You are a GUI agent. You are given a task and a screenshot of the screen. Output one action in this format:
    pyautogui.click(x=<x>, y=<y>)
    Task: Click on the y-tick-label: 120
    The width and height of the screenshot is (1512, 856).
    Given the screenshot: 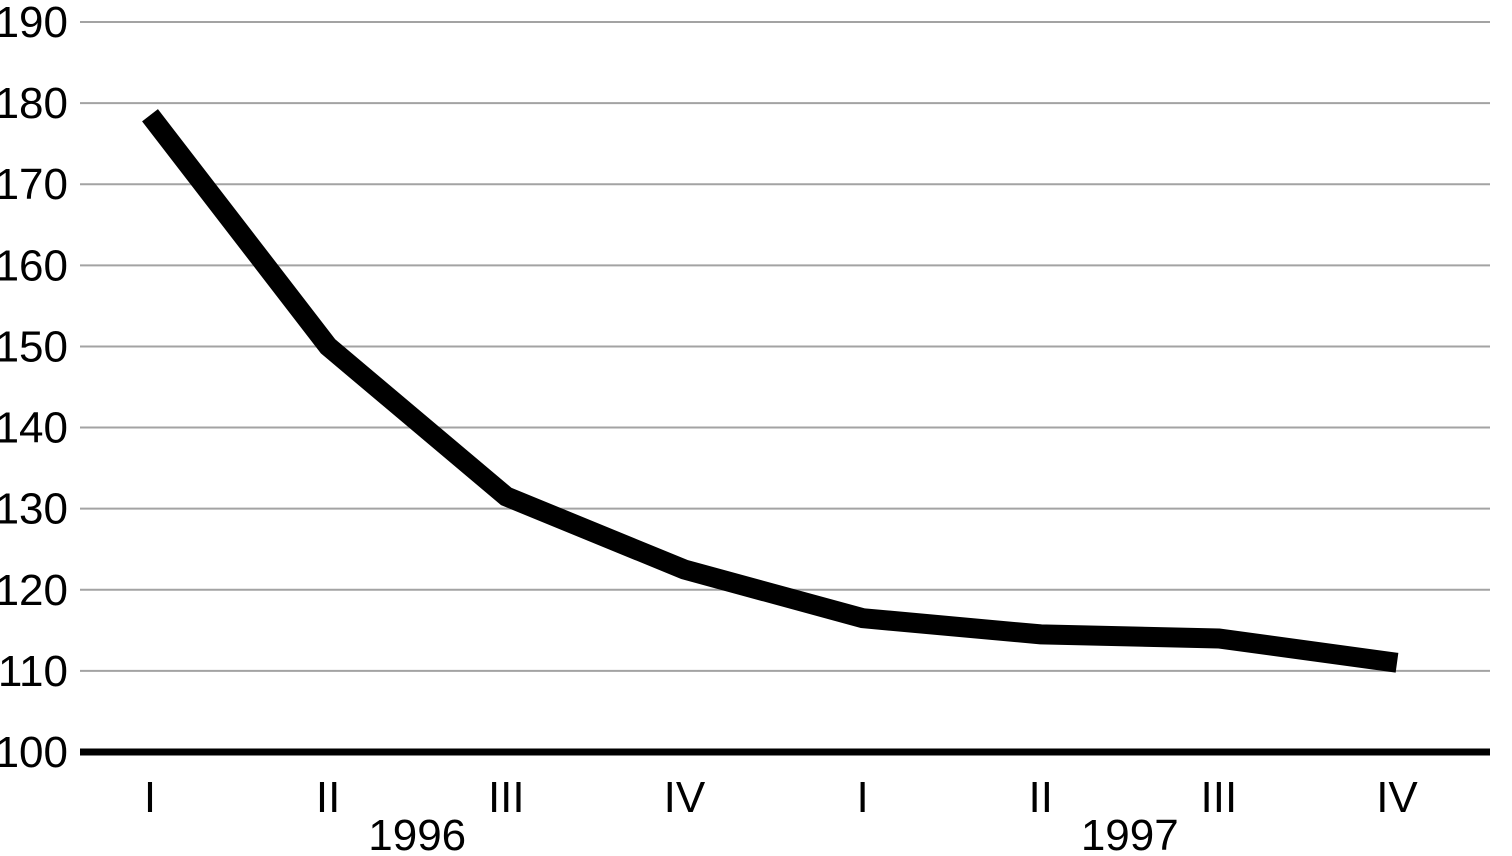 What is the action you would take?
    pyautogui.click(x=34, y=590)
    